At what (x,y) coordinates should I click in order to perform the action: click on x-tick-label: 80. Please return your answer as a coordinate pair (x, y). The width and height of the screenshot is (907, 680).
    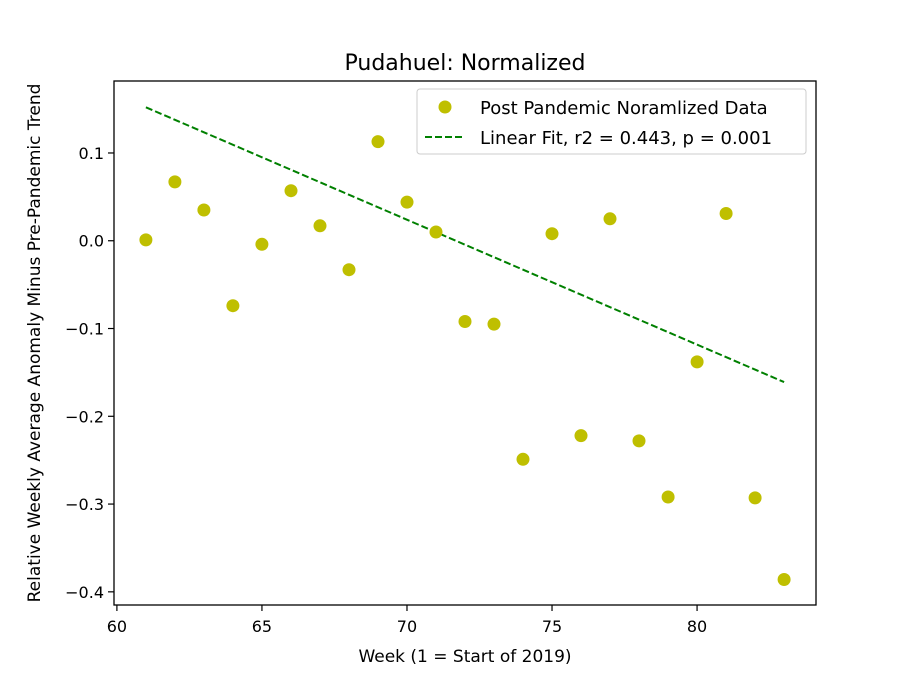
    Looking at the image, I should click on (697, 626).